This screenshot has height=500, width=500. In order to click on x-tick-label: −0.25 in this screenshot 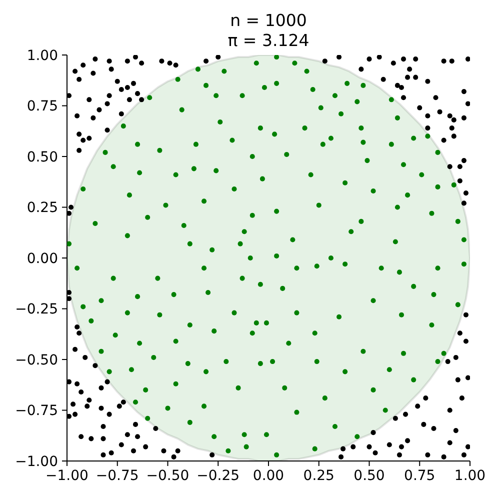, I will do `click(218, 476)`.